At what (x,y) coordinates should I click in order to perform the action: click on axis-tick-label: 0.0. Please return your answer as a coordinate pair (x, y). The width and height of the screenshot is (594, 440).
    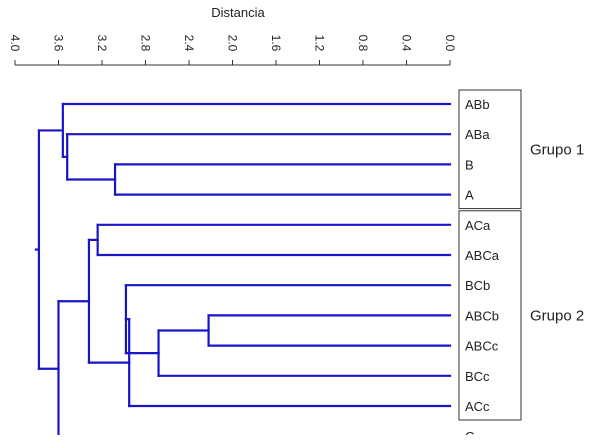
    Looking at the image, I should click on (450, 43).